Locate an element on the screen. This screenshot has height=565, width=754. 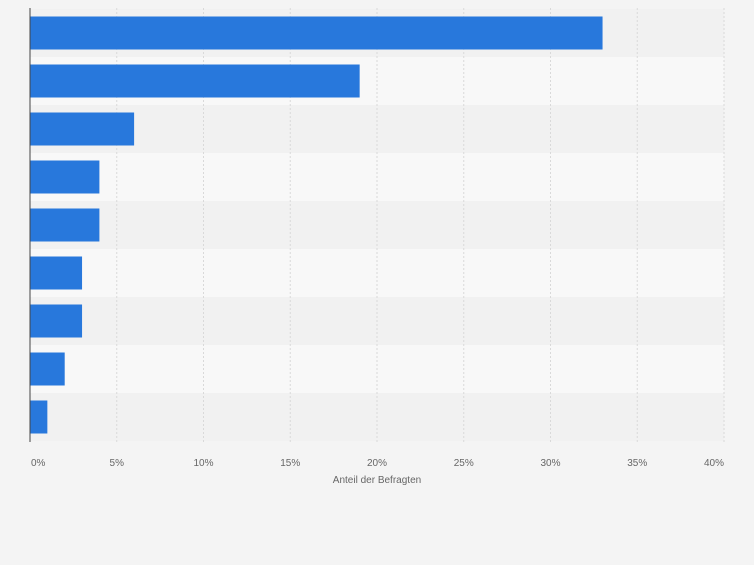
x-tick-label: 5% is located at coordinates (117, 463).